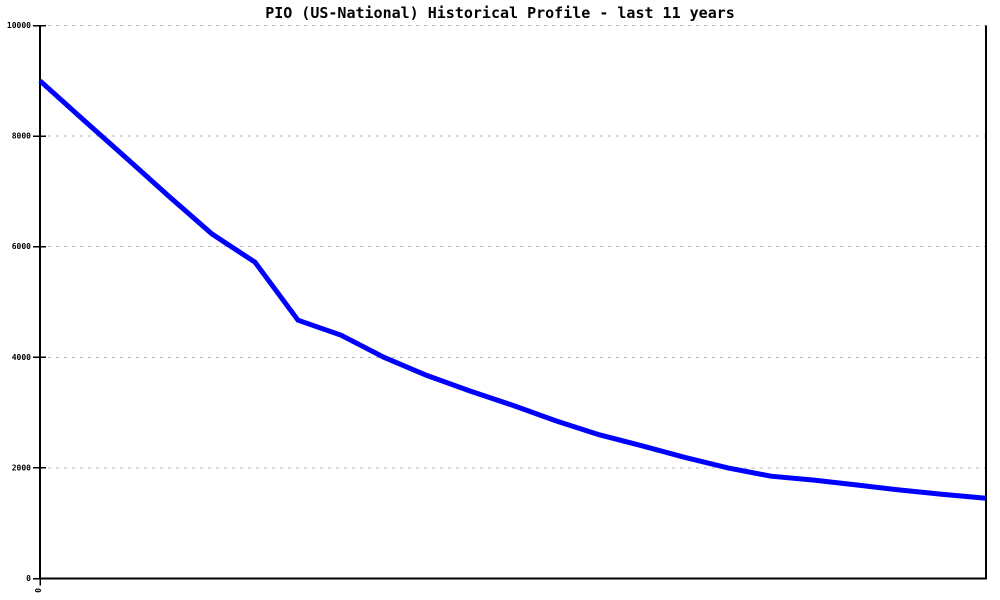 This screenshot has height=600, width=1000. I want to click on y-axis-tick-labels: 0 2000 4000 6000 8000 10000, so click(19, 302).